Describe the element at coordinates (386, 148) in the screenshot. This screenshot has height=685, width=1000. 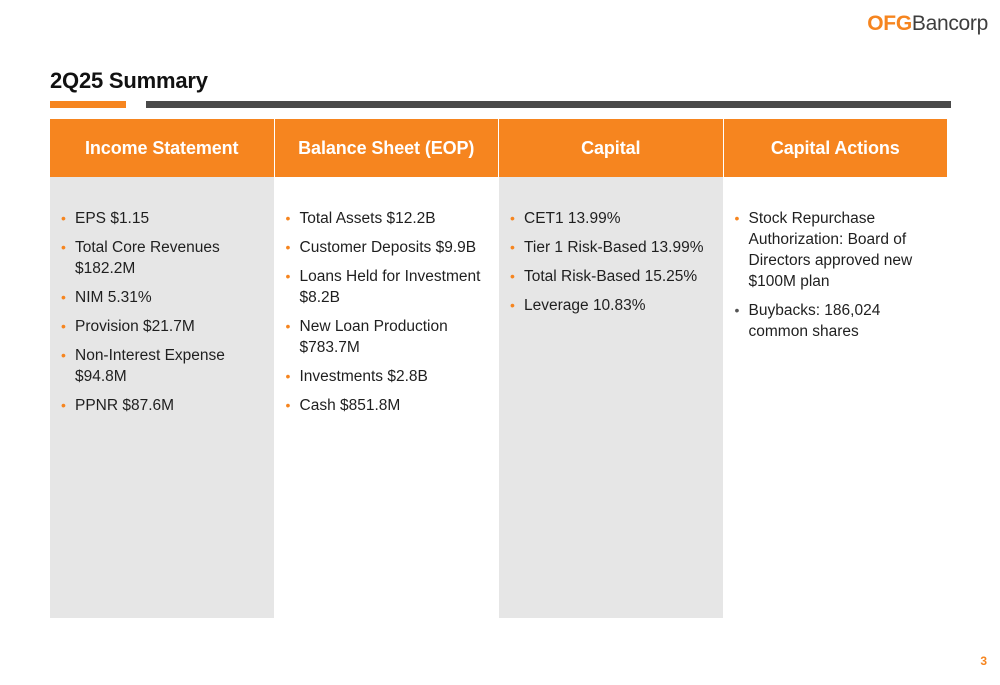
I see `column-header: Balance Sheet (EOP)` at that location.